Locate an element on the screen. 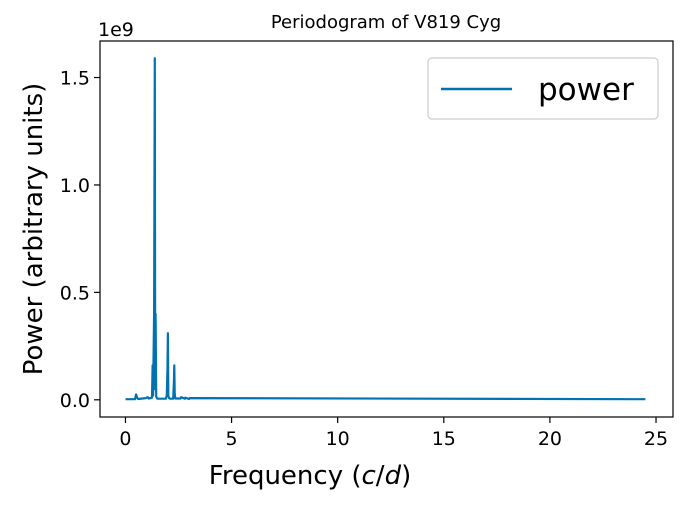 This screenshot has height=505, width=691. x-tick-label: 0 is located at coordinates (125, 439).